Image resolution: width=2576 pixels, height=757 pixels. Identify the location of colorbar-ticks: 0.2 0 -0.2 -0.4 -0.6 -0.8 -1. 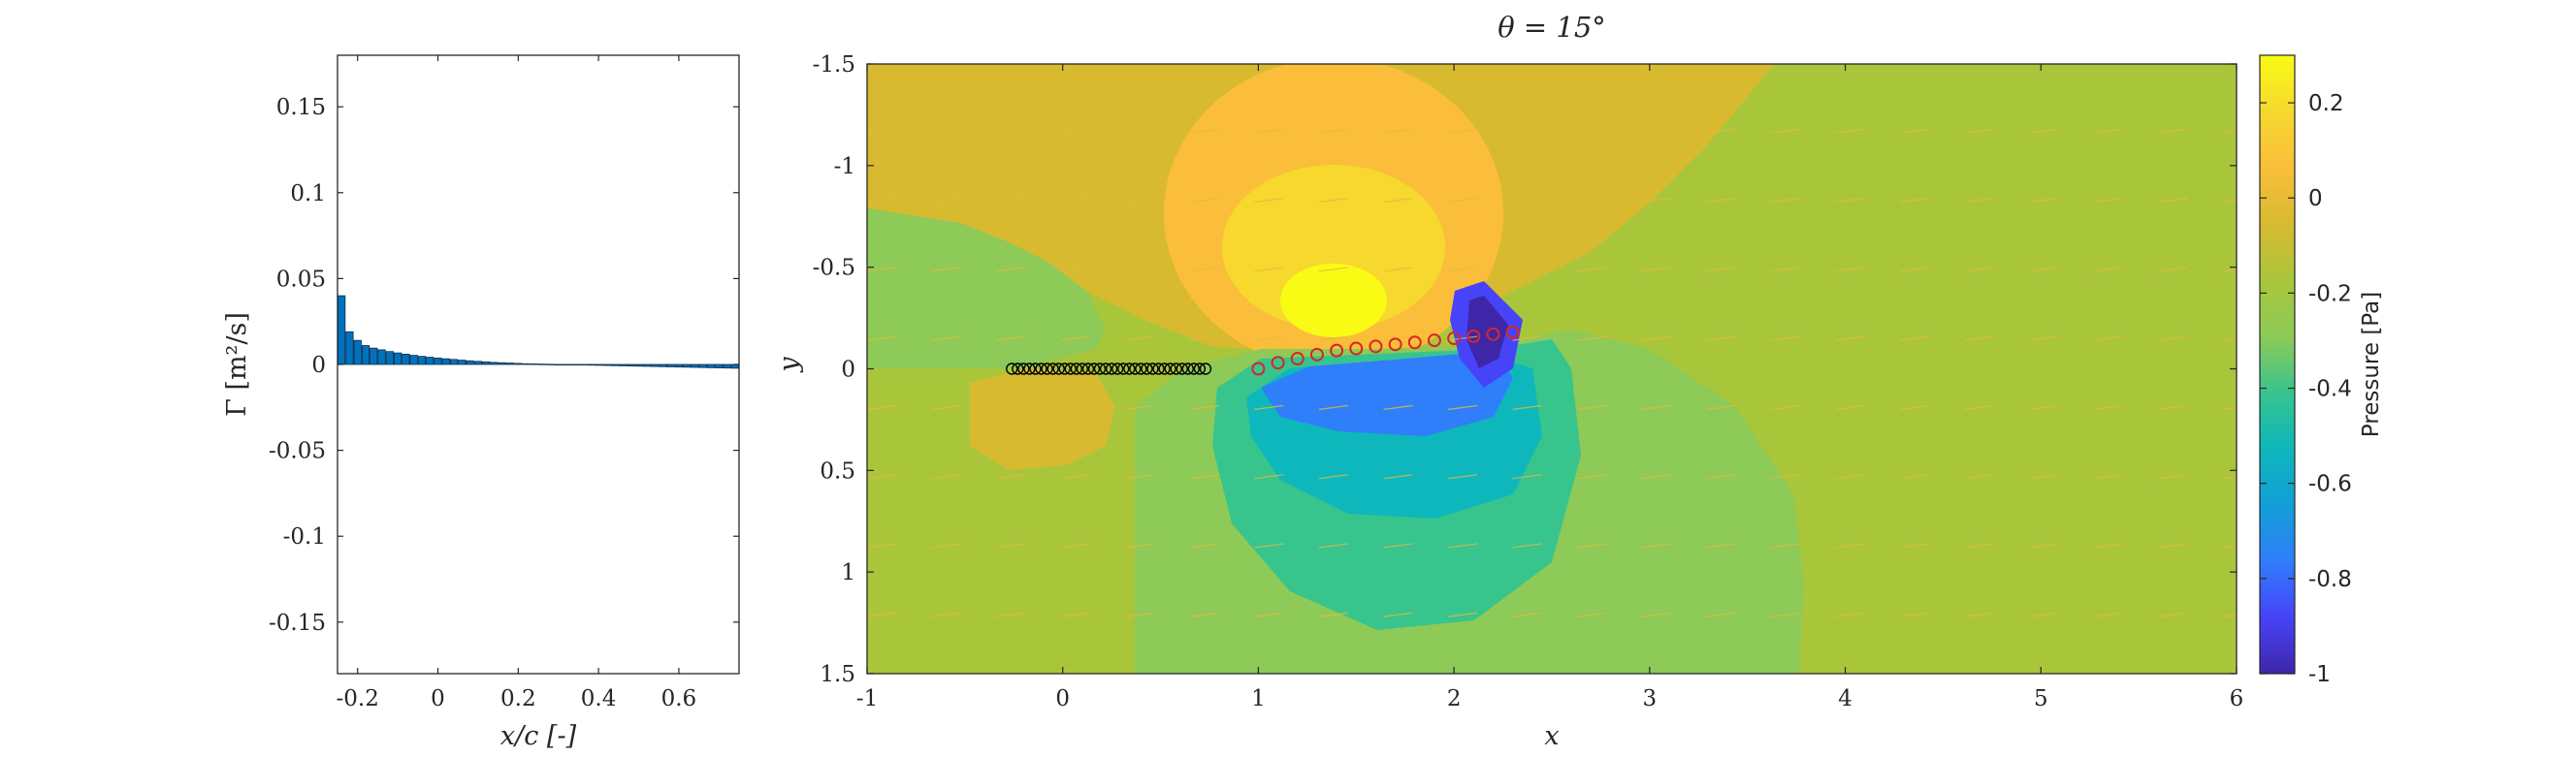
(2306, 389).